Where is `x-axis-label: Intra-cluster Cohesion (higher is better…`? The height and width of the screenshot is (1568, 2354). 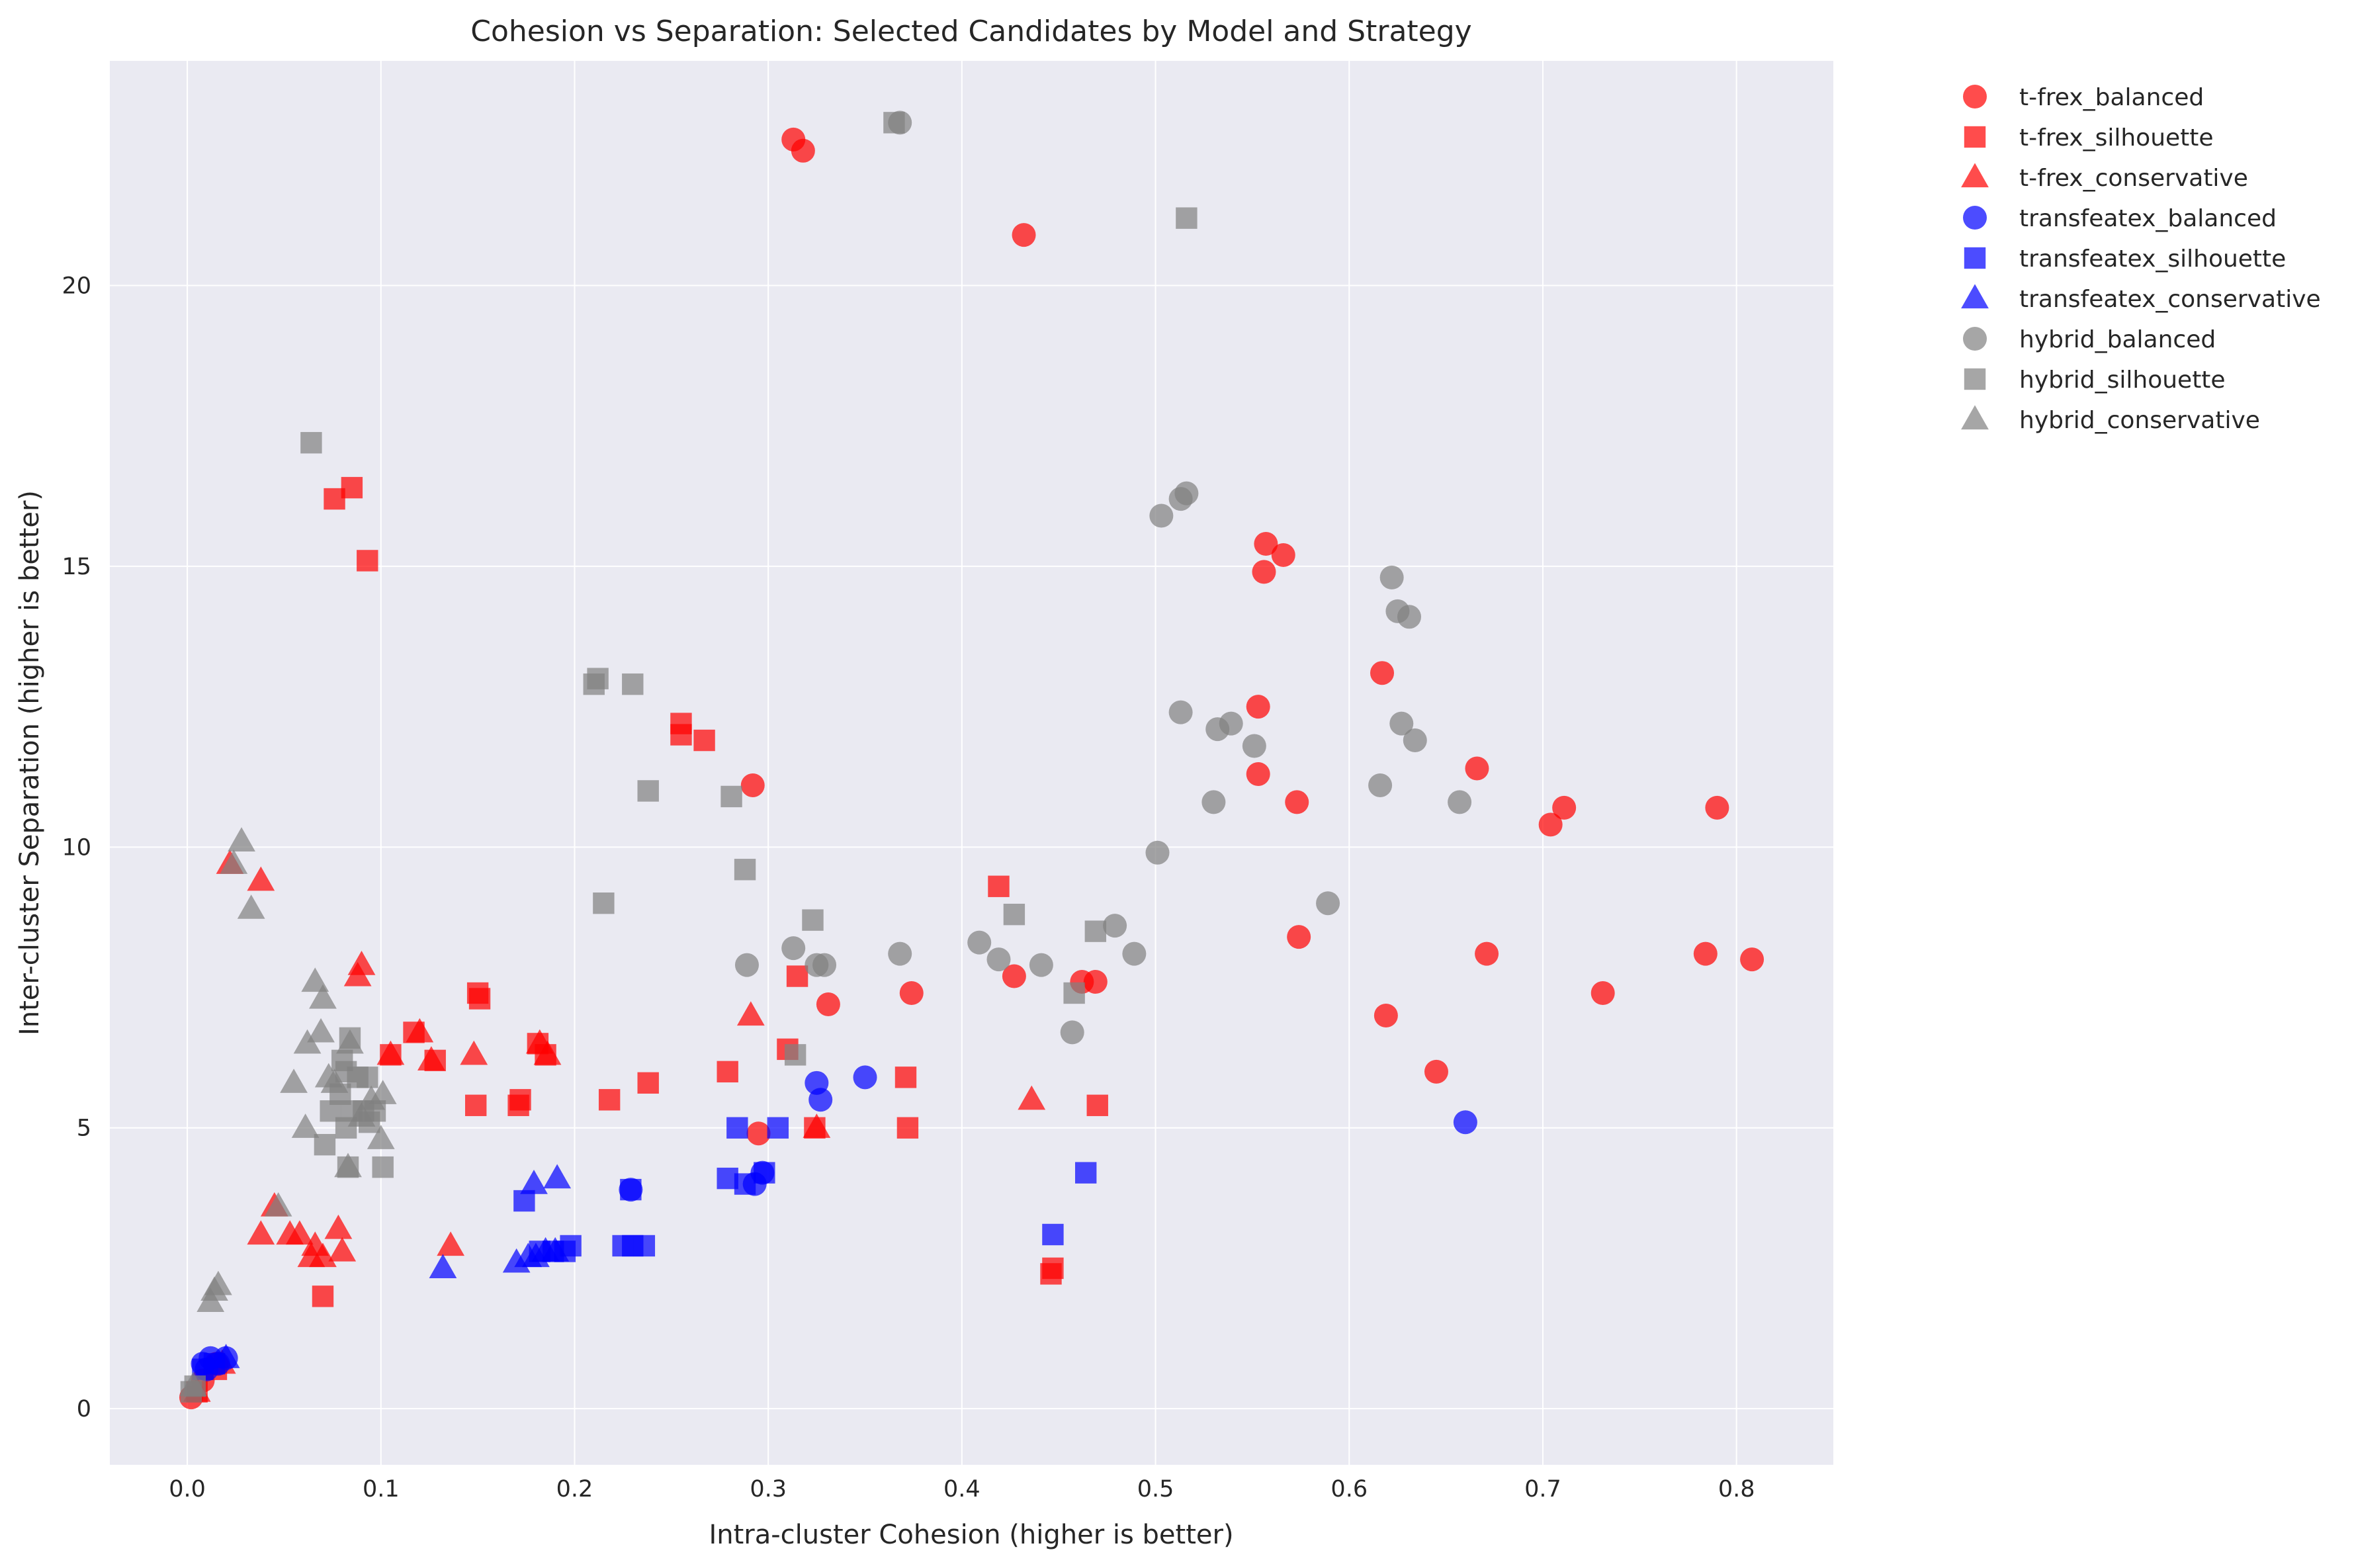
x-axis-label: Intra-cluster Cohesion (higher is better… is located at coordinates (971, 1535).